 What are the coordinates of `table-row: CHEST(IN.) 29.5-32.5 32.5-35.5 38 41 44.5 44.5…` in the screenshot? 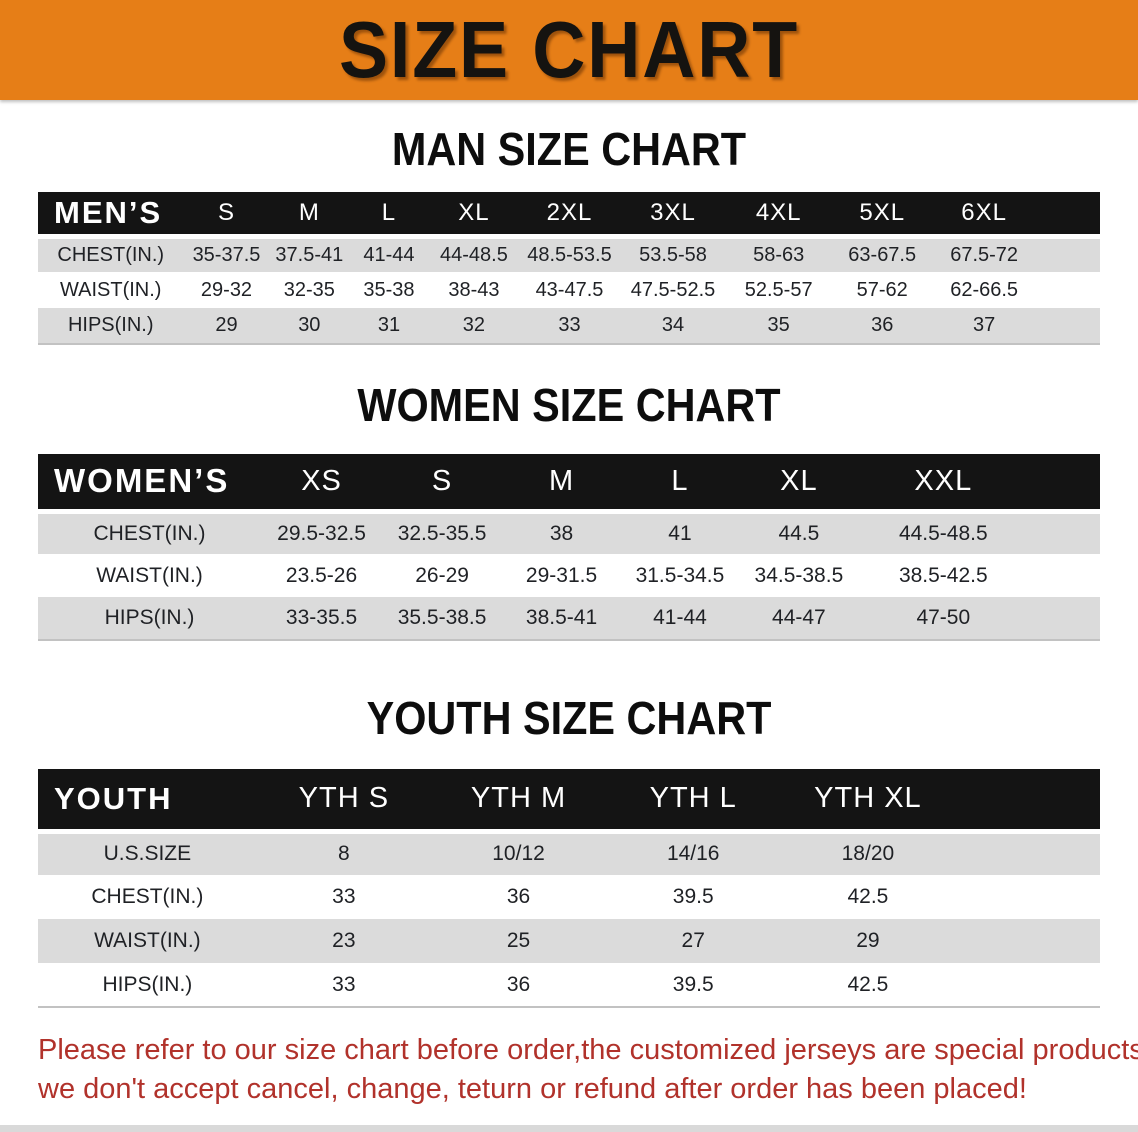 It's located at (569, 532).